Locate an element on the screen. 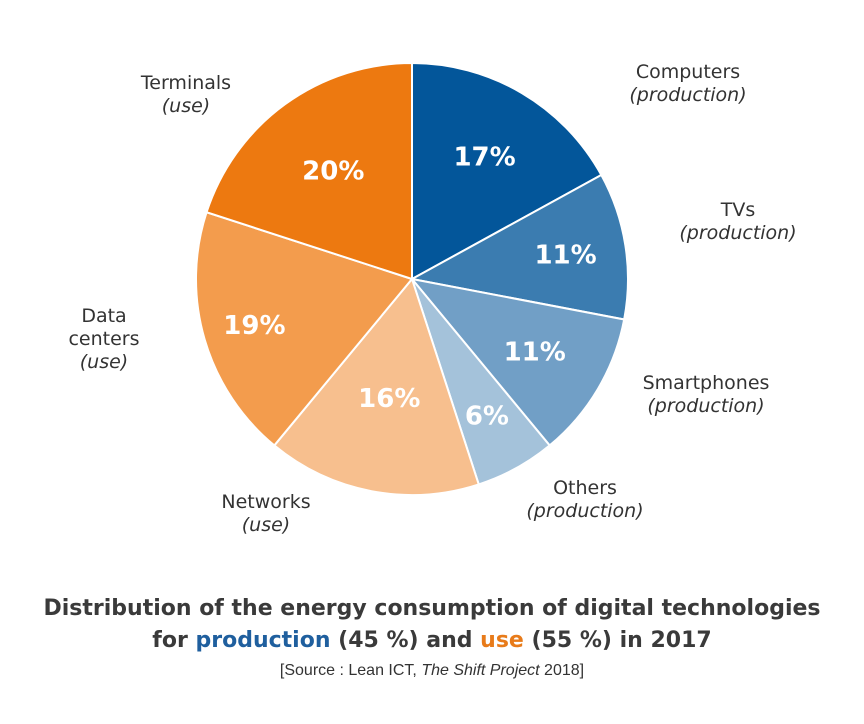  category-name: Data is located at coordinates (103, 316).